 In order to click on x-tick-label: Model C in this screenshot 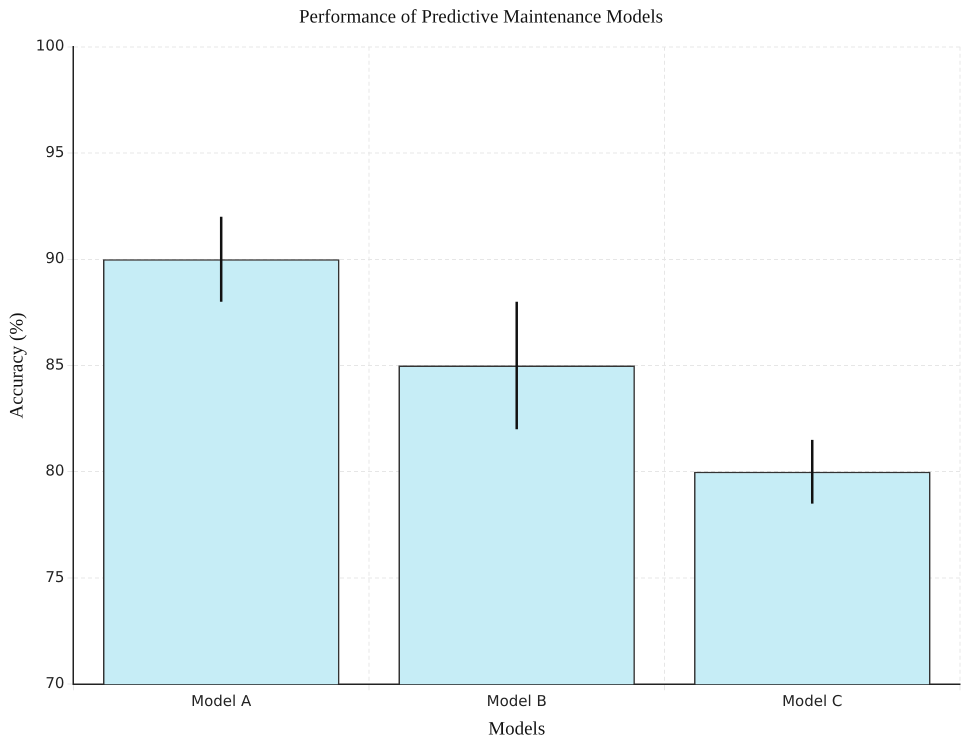, I will do `click(812, 701)`.